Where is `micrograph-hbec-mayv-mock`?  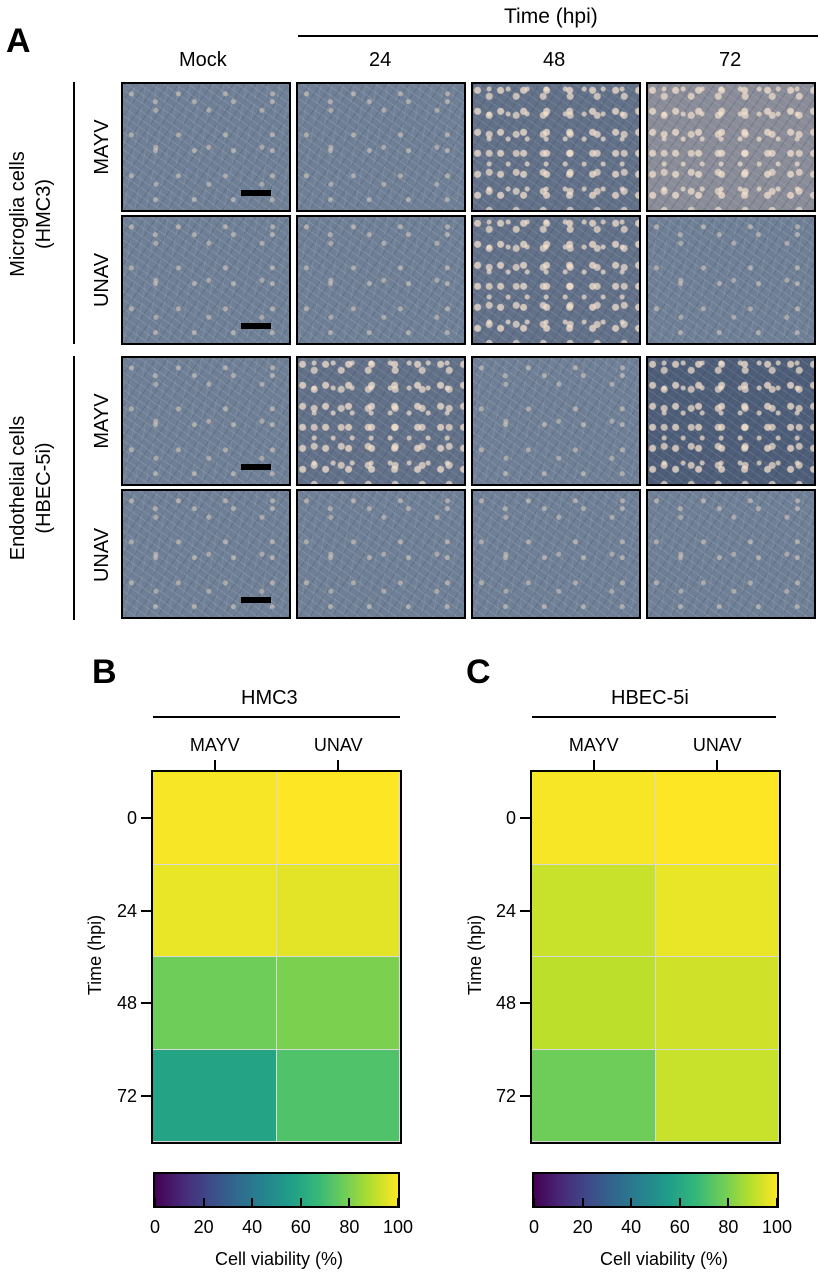
micrograph-hbec-mayv-mock is located at coordinates (206, 421).